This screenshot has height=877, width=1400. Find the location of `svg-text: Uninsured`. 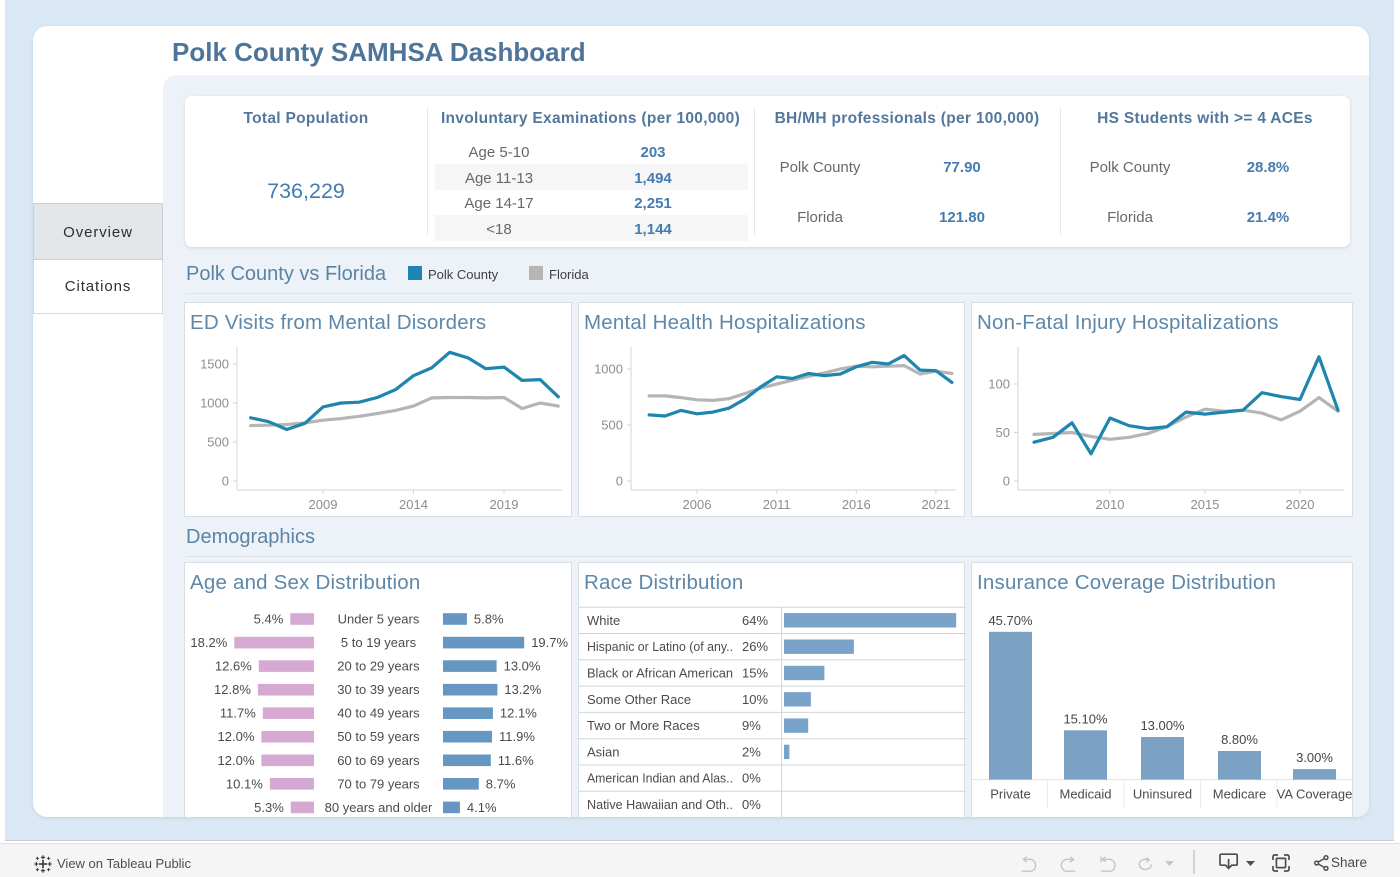

svg-text: Uninsured is located at coordinates (1162, 794).